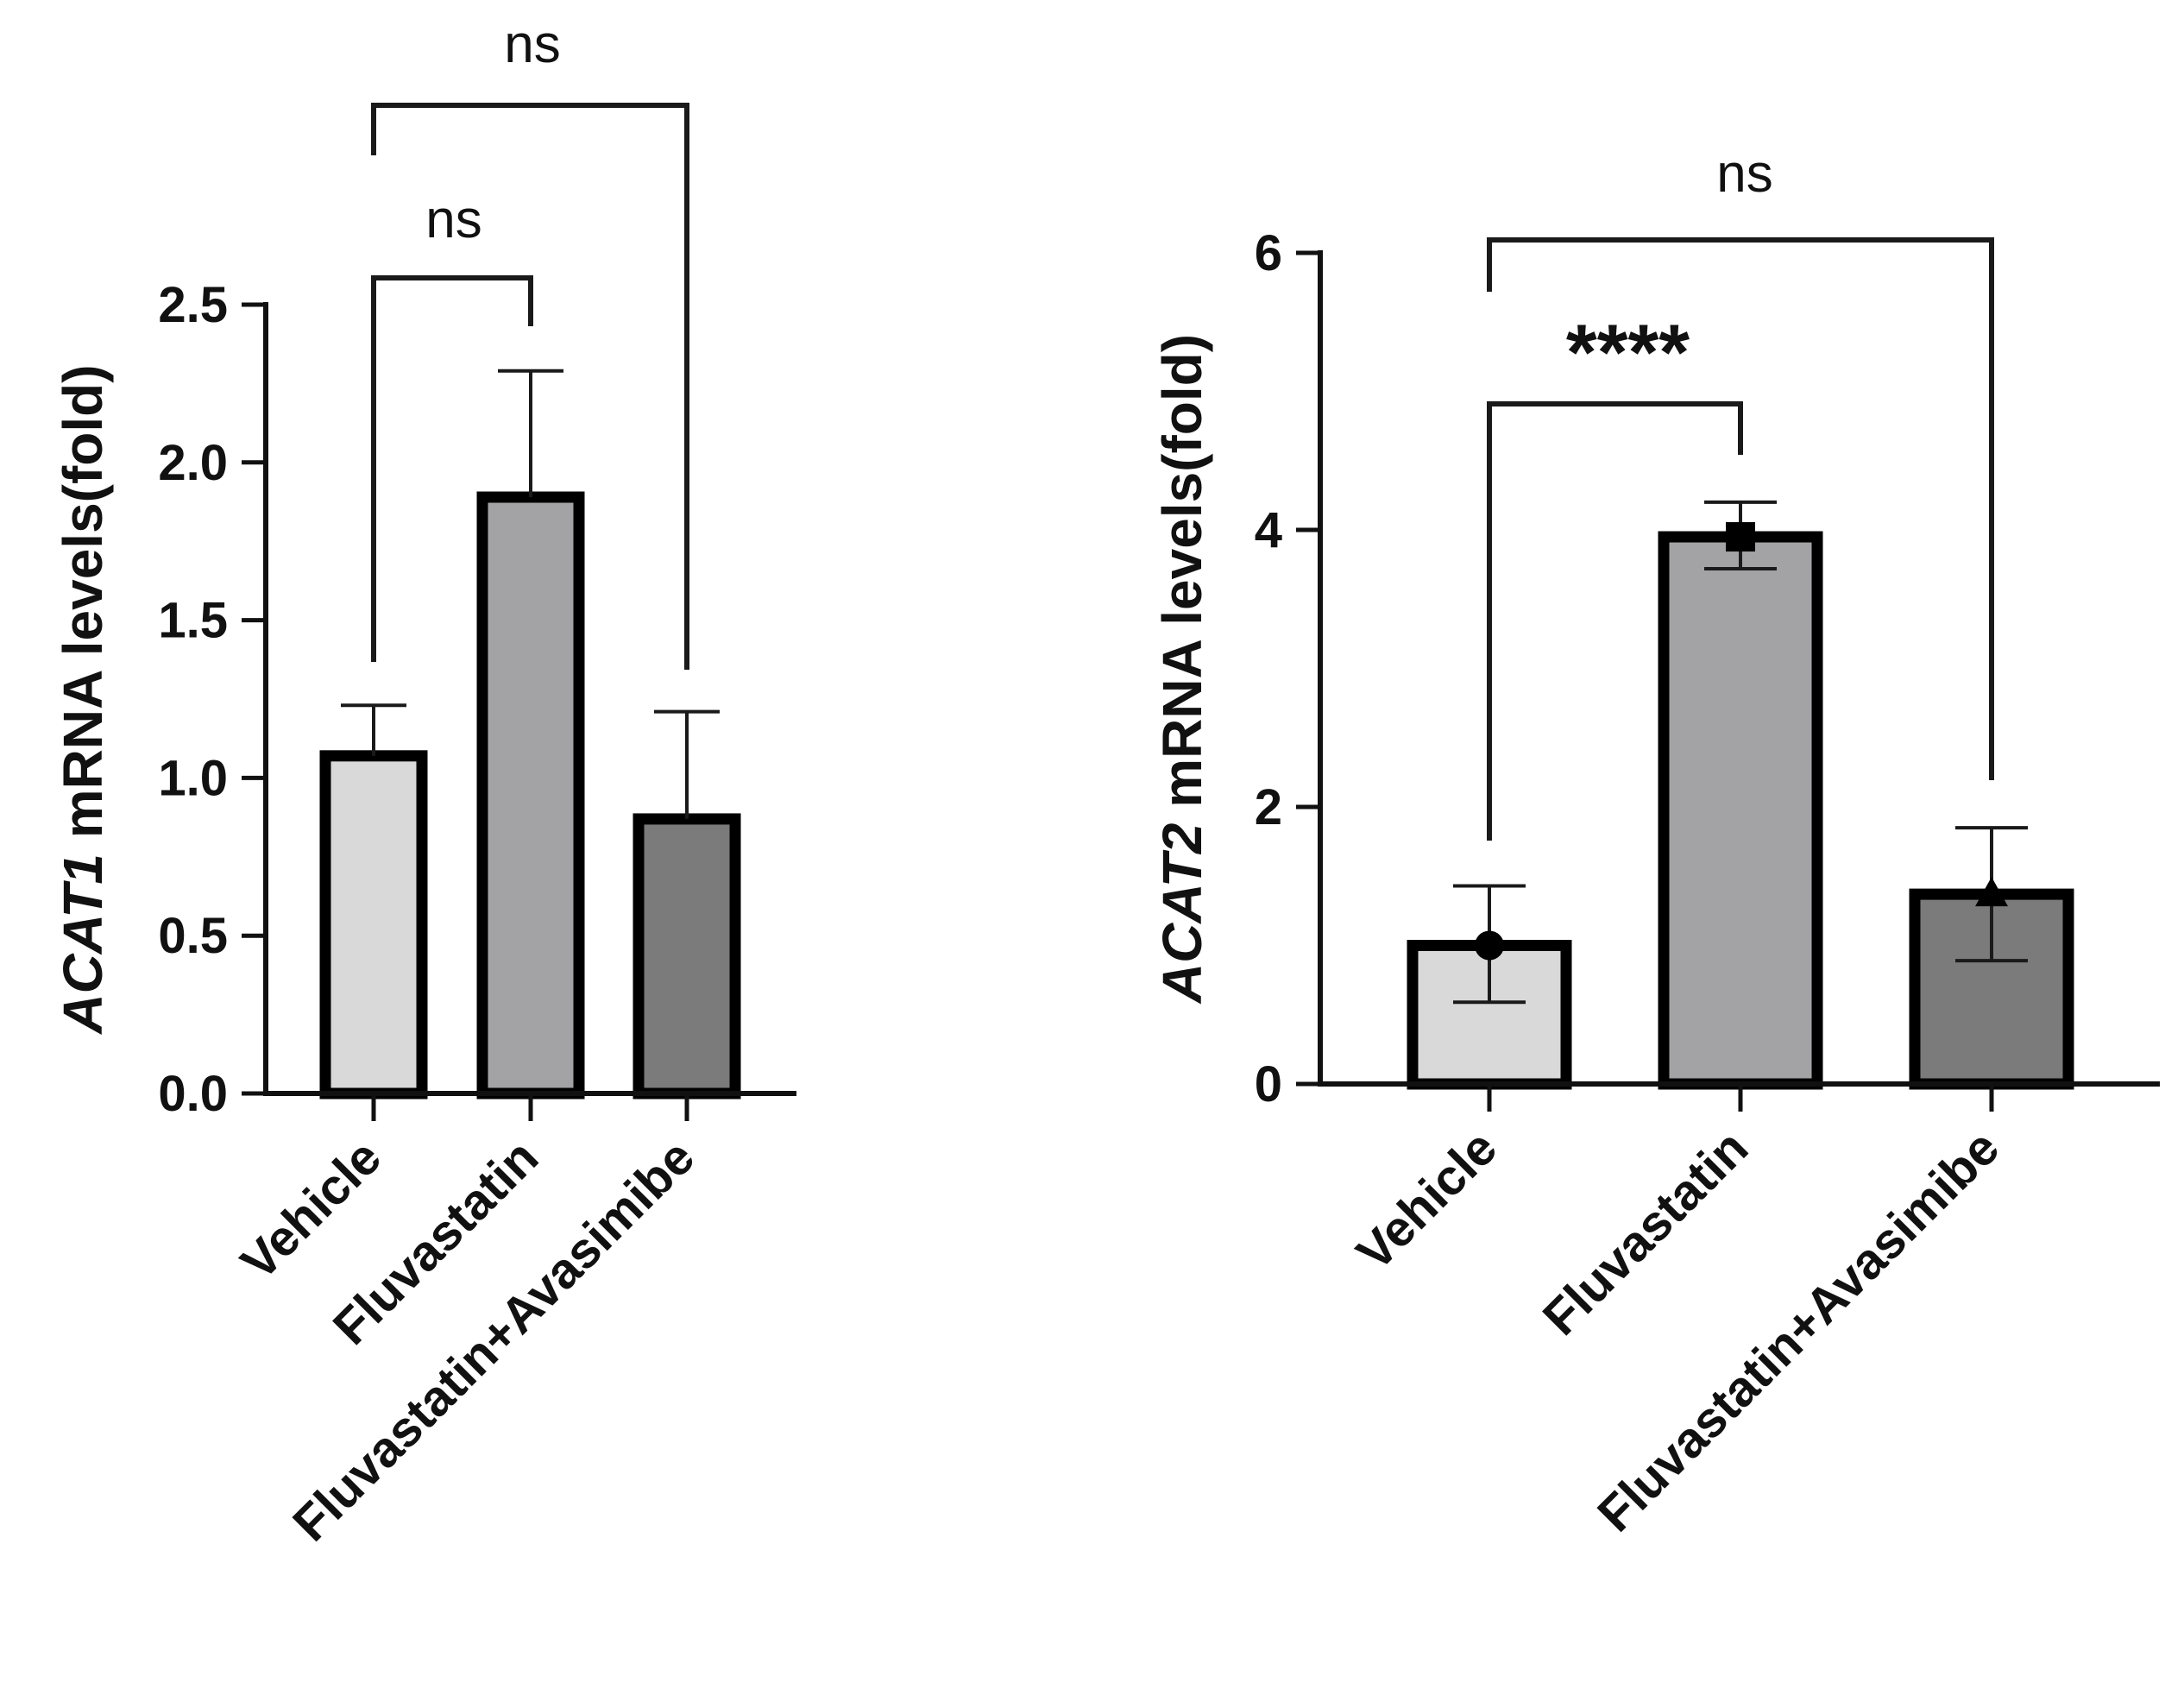 The height and width of the screenshot is (1695, 2184). What do you see at coordinates (193, 463) in the screenshot?
I see `y-tick-label: 2.0` at bounding box center [193, 463].